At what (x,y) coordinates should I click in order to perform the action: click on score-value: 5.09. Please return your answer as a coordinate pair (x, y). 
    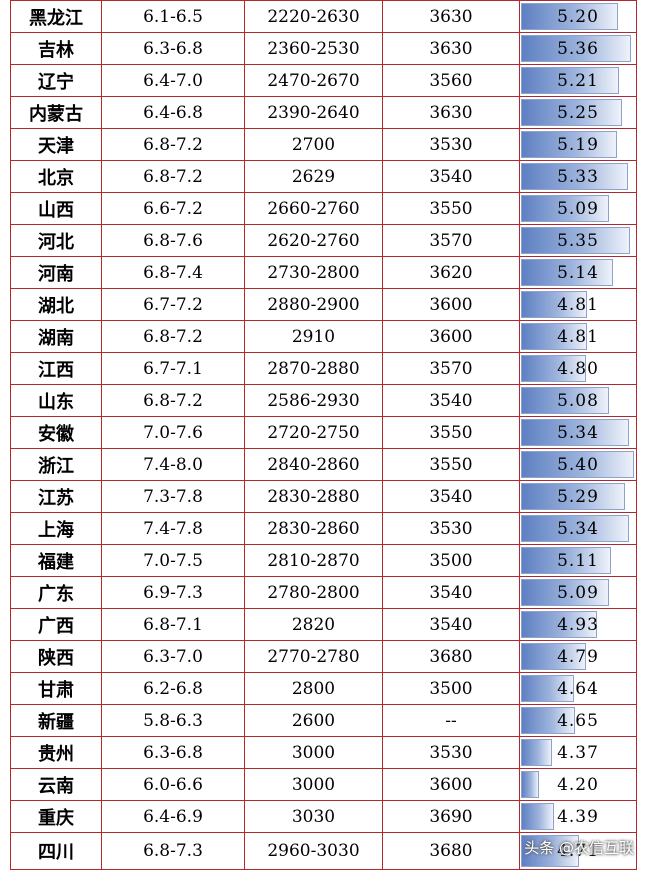
    Looking at the image, I should click on (578, 208).